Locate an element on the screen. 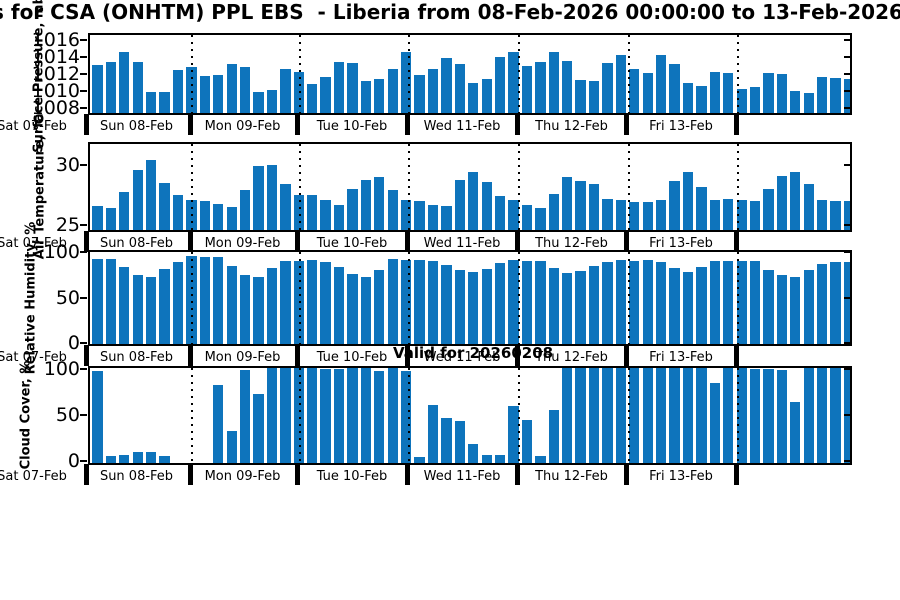 The width and height of the screenshot is (900, 600). y-tick-label: 1012 is located at coordinates (55, 74).